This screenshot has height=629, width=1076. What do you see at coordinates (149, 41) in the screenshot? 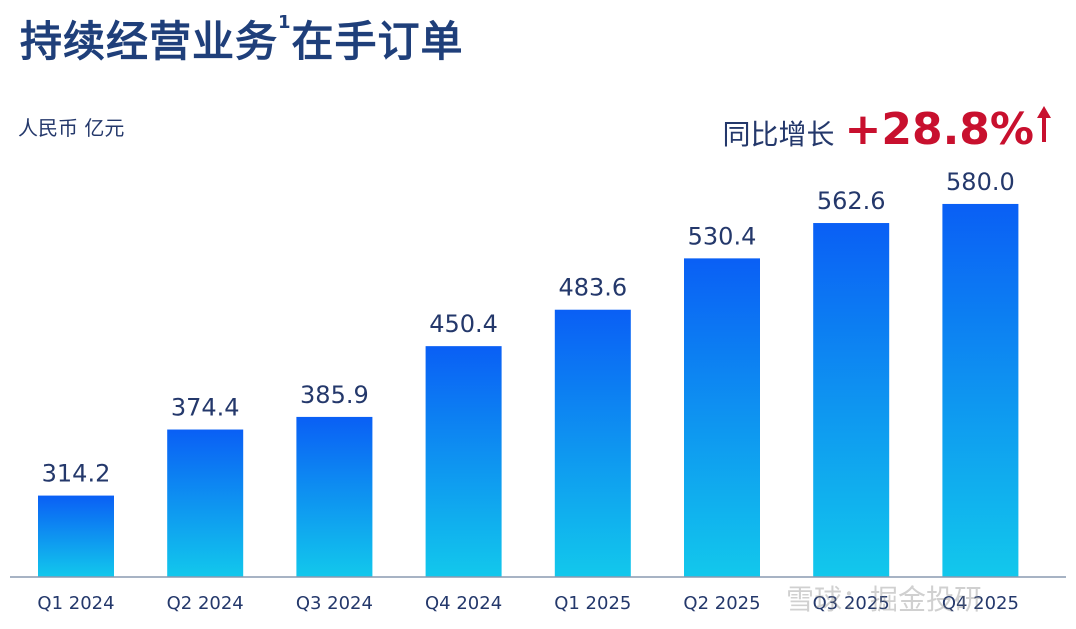
I see `title-main: 持续经营业务` at bounding box center [149, 41].